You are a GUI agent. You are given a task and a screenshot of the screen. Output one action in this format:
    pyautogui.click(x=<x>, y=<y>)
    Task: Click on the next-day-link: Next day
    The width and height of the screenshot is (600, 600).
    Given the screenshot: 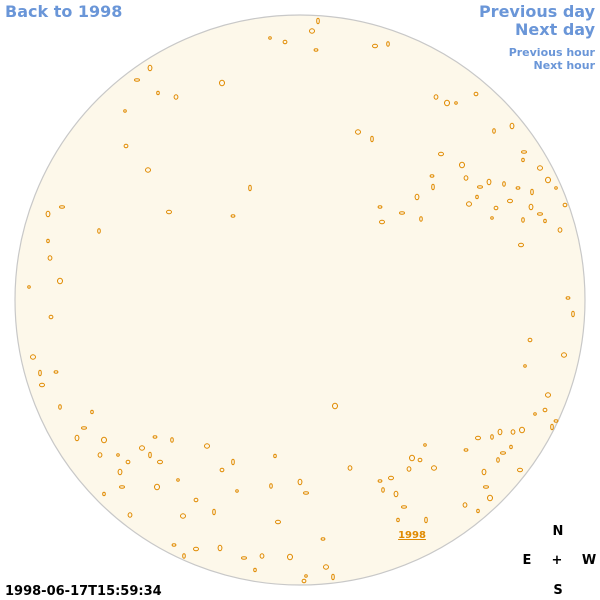 What is the action you would take?
    pyautogui.click(x=555, y=29)
    